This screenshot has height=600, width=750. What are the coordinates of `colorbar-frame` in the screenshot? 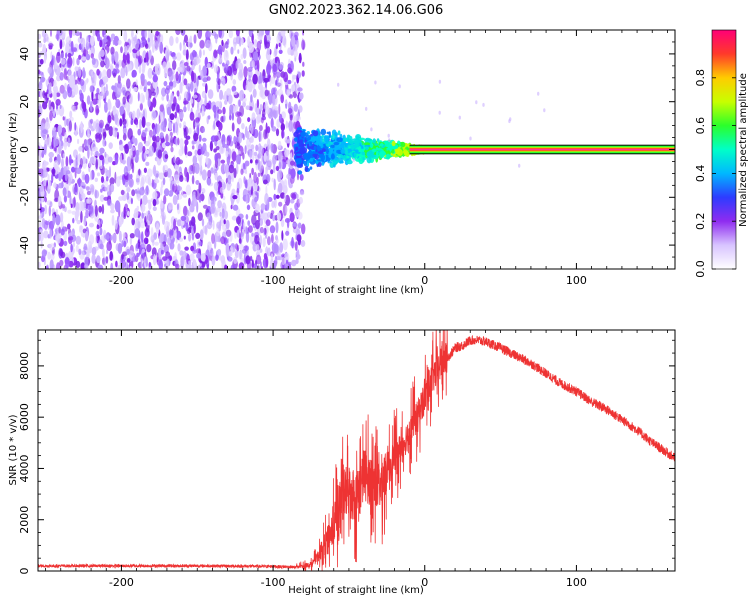 It's located at (724, 149).